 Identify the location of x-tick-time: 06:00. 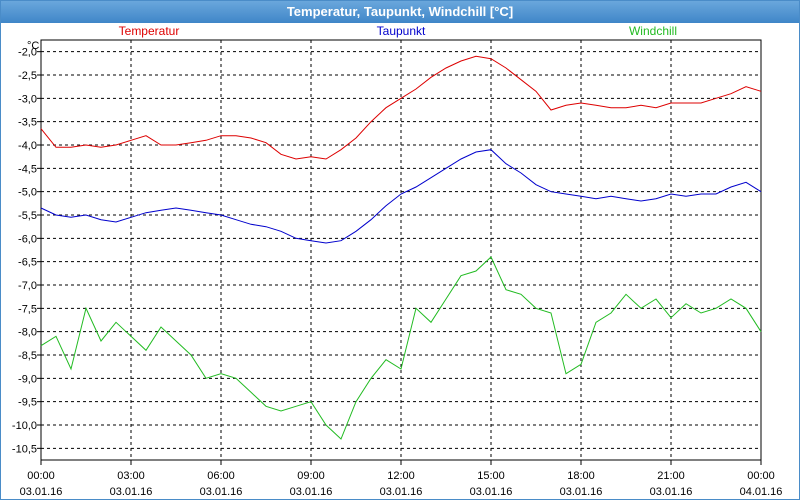
(221, 476).